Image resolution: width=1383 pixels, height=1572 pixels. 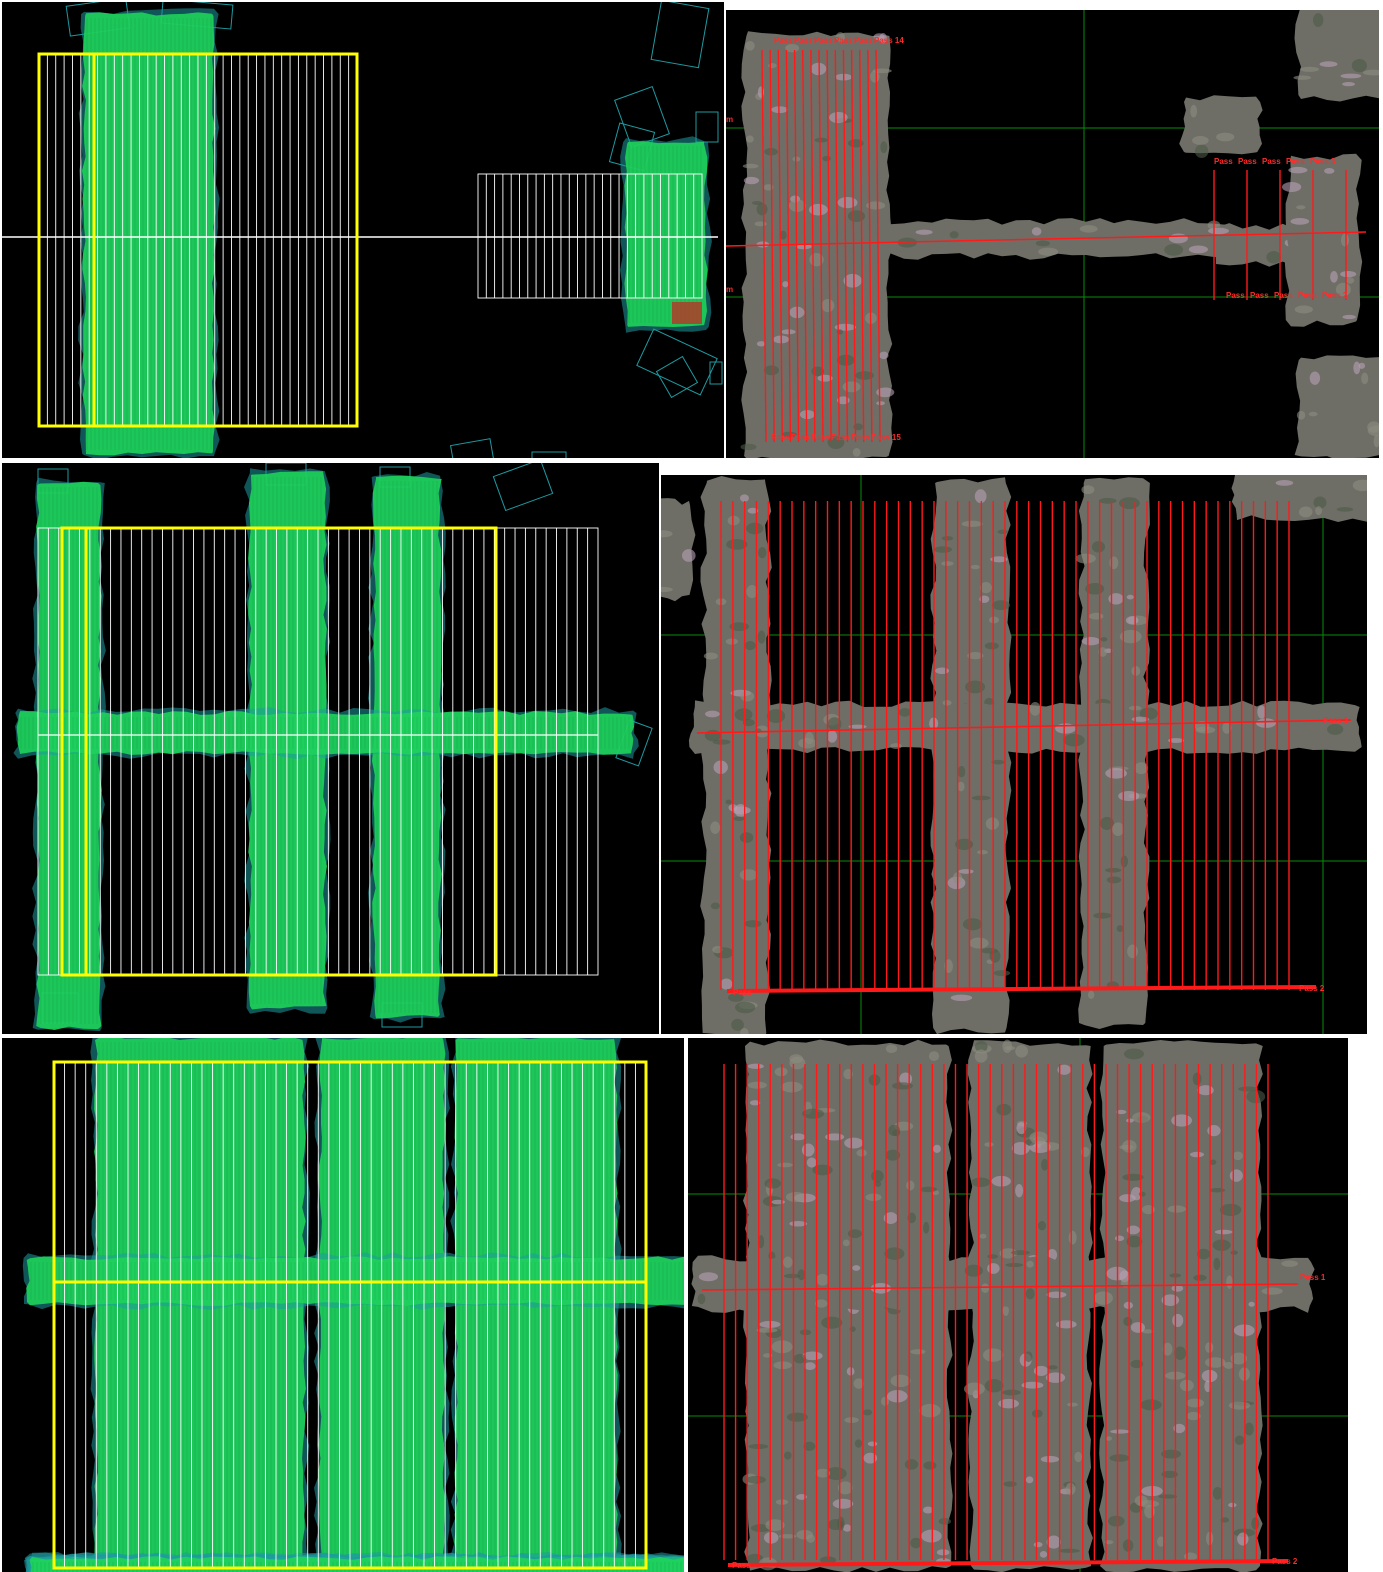 What do you see at coordinates (1003, 1284) in the screenshot?
I see `orthomosaic-strip` at bounding box center [1003, 1284].